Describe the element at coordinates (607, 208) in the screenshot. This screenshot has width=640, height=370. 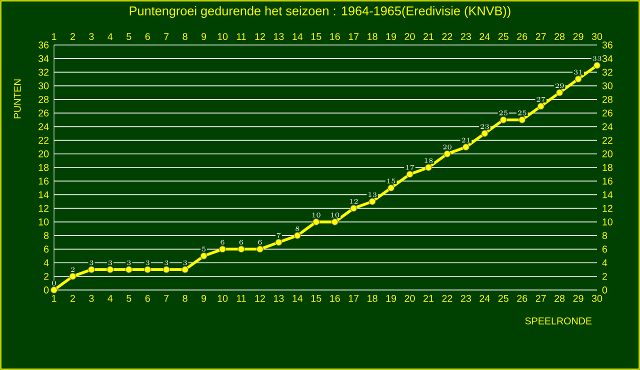
I see `y2-tick-label: 12` at that location.